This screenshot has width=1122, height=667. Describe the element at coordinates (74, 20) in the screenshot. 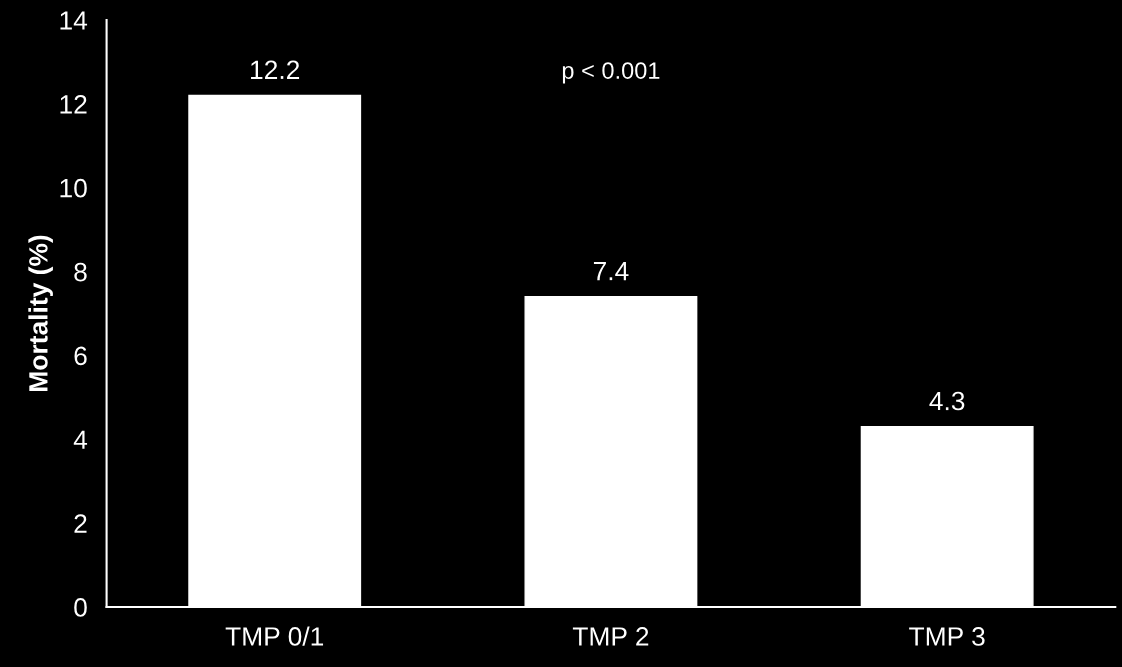

I see `y-tick-label: 14` at that location.